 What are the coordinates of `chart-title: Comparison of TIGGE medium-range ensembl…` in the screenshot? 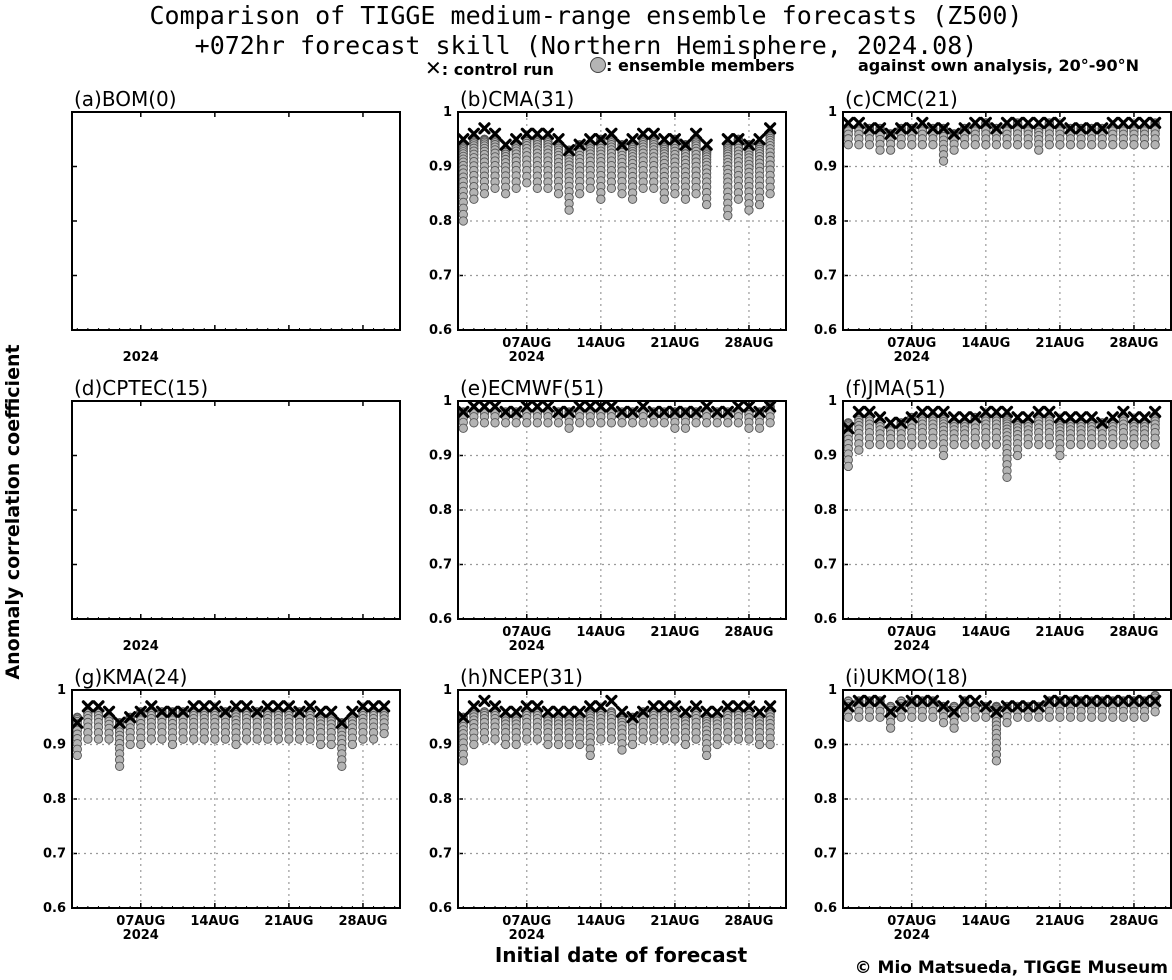 It's located at (586, 15).